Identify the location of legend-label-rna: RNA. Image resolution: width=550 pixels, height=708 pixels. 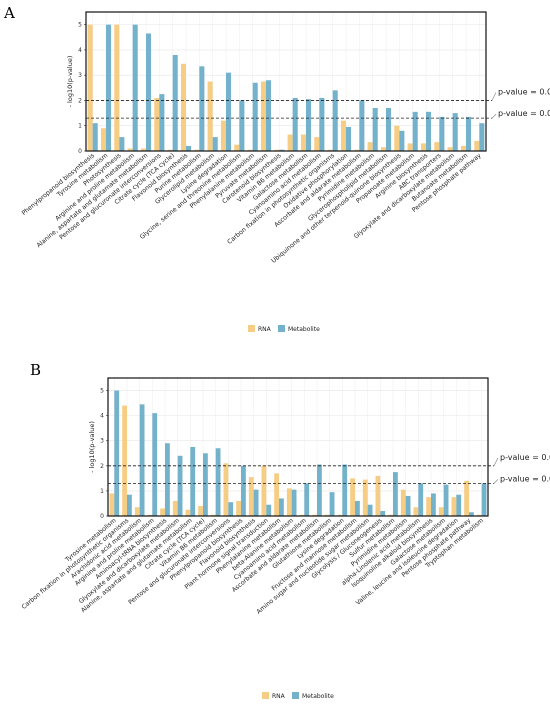
(265, 329).